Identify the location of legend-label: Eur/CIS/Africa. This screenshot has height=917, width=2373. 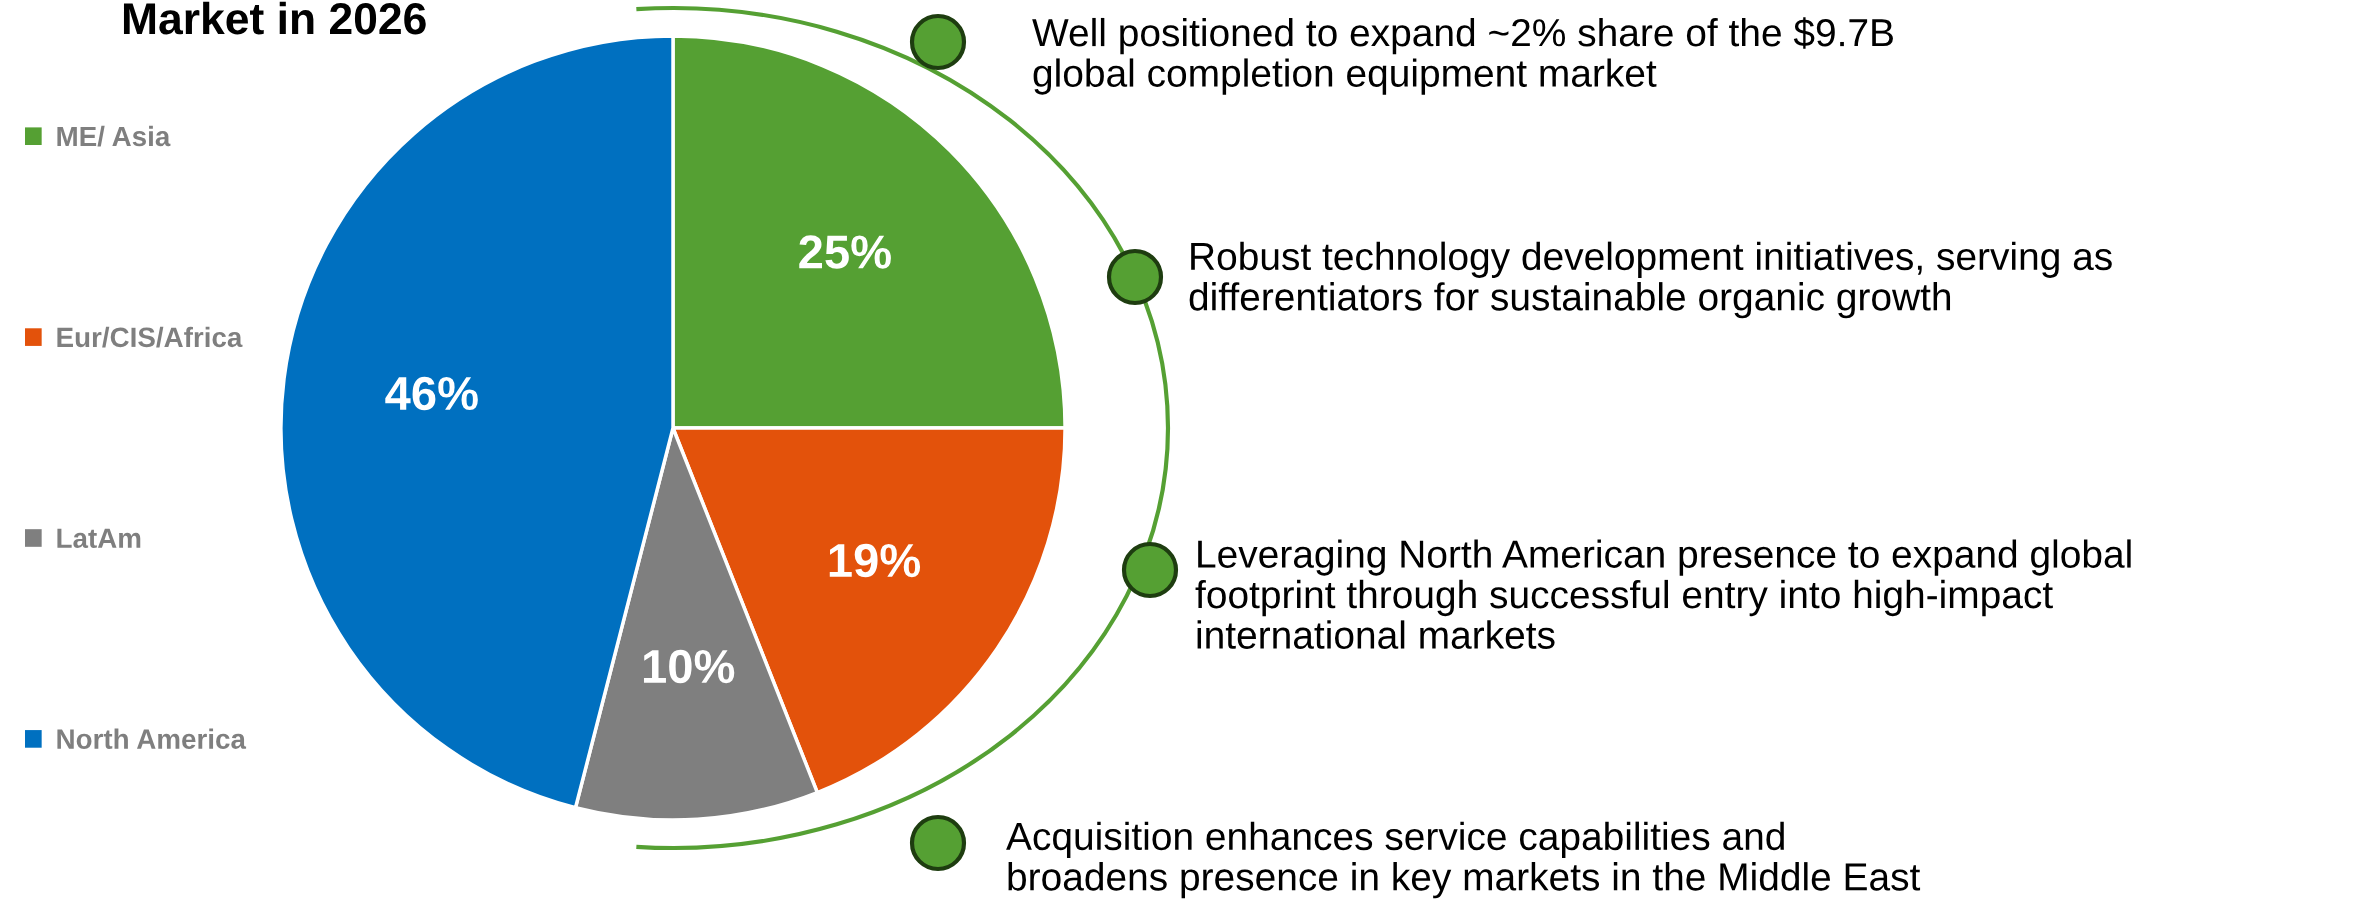
(150, 337).